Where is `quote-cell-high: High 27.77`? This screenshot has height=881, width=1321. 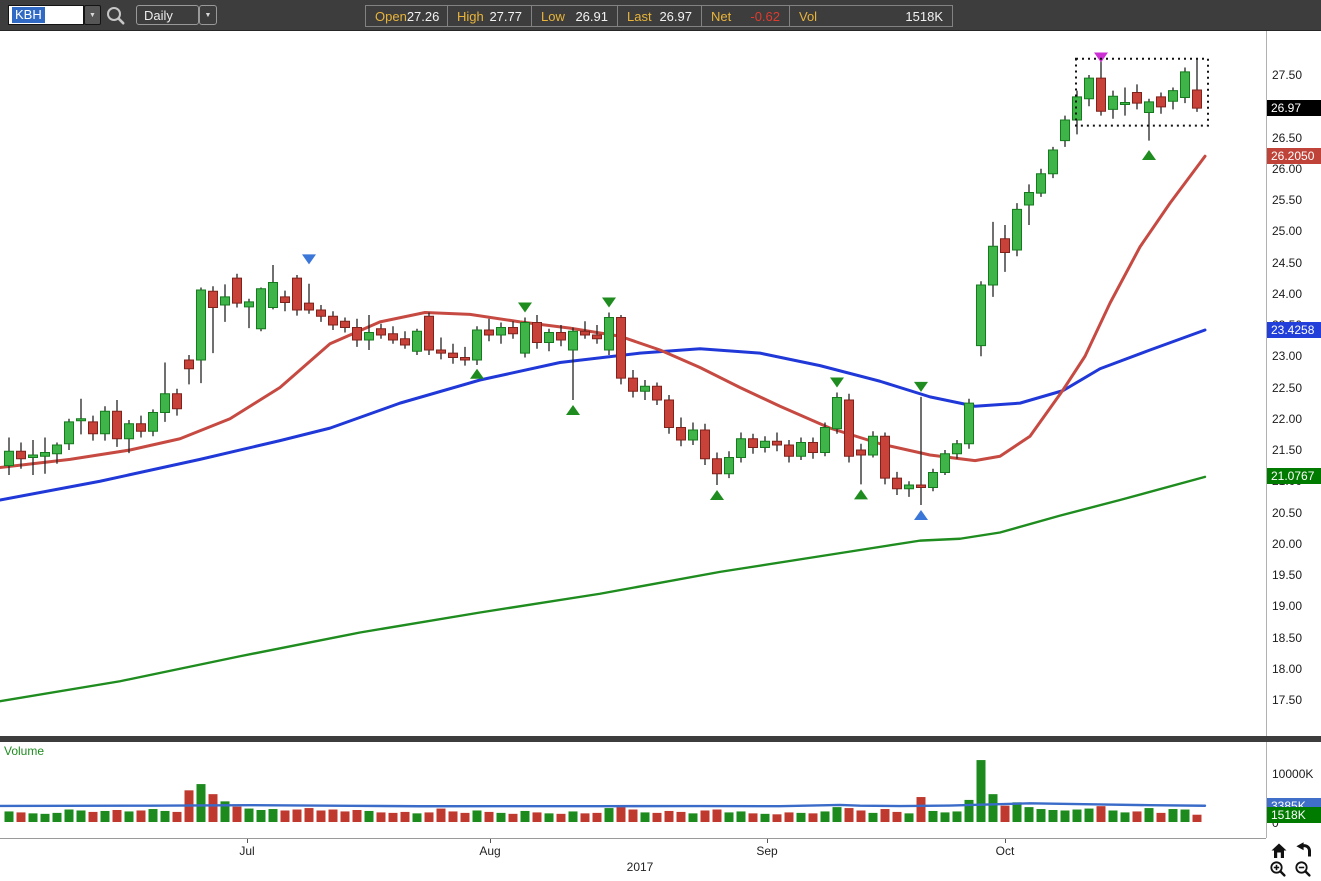
quote-cell-high: High 27.77 is located at coordinates (490, 16).